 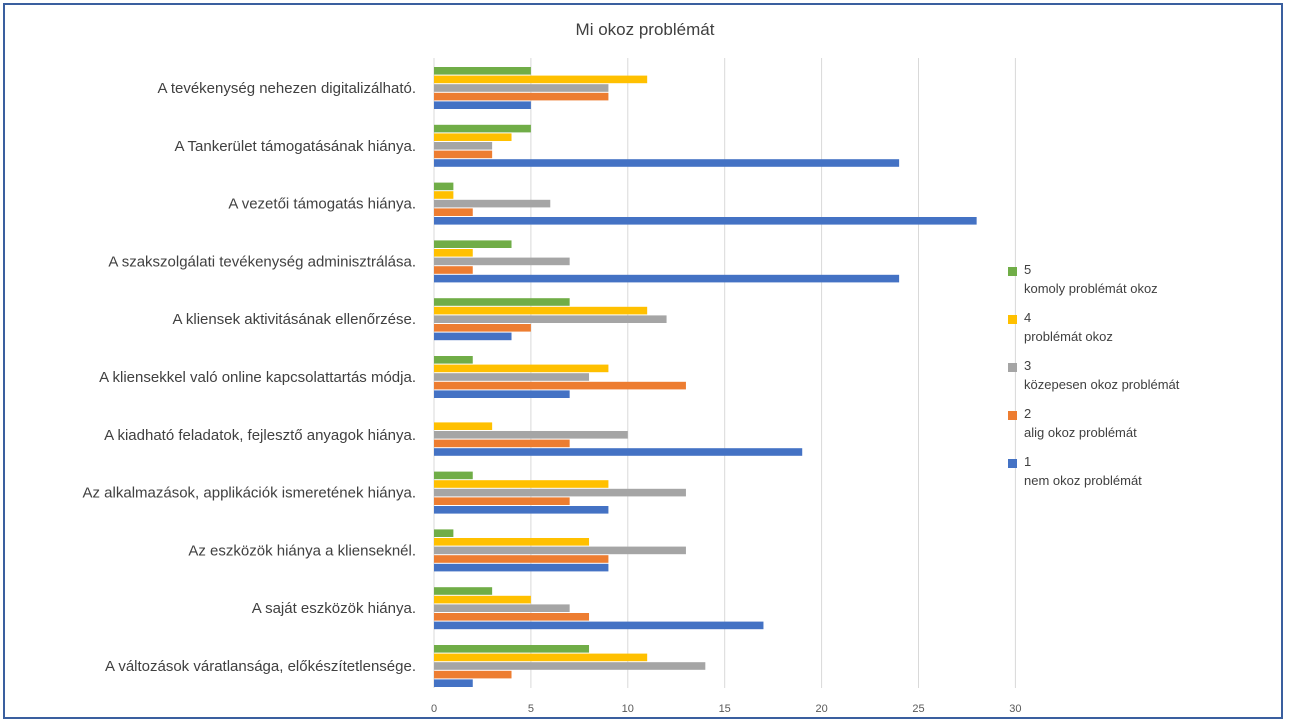 I want to click on x-tick-label: 25, so click(x=918, y=709).